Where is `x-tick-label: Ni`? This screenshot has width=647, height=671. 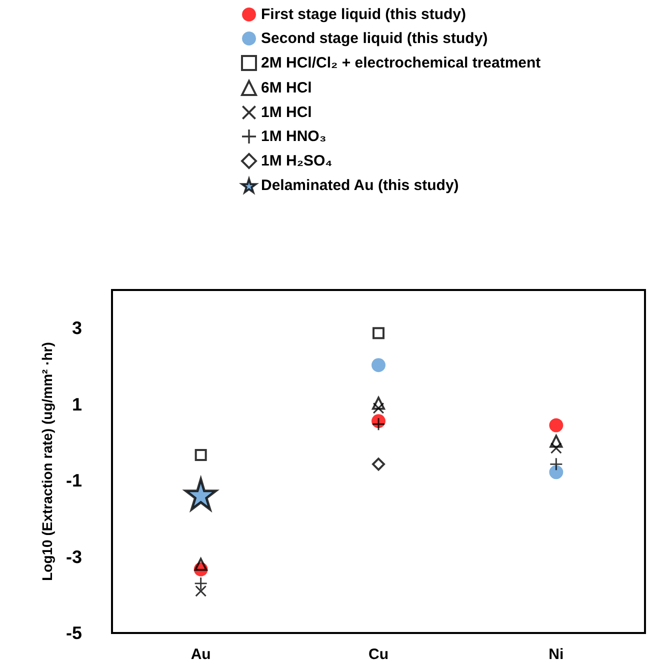 x-tick-label: Ni is located at coordinates (556, 654).